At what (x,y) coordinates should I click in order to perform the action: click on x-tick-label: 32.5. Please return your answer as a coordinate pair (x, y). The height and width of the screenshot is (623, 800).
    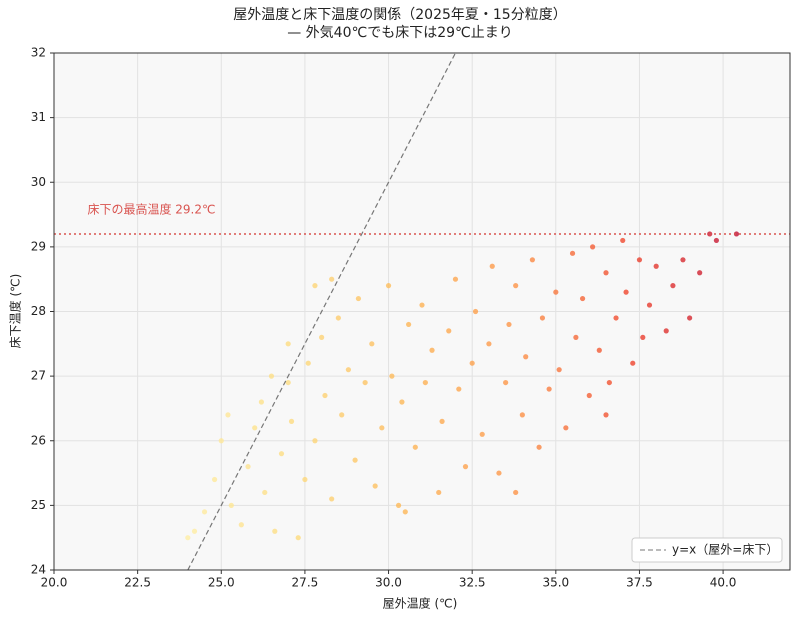
    Looking at the image, I should click on (472, 583).